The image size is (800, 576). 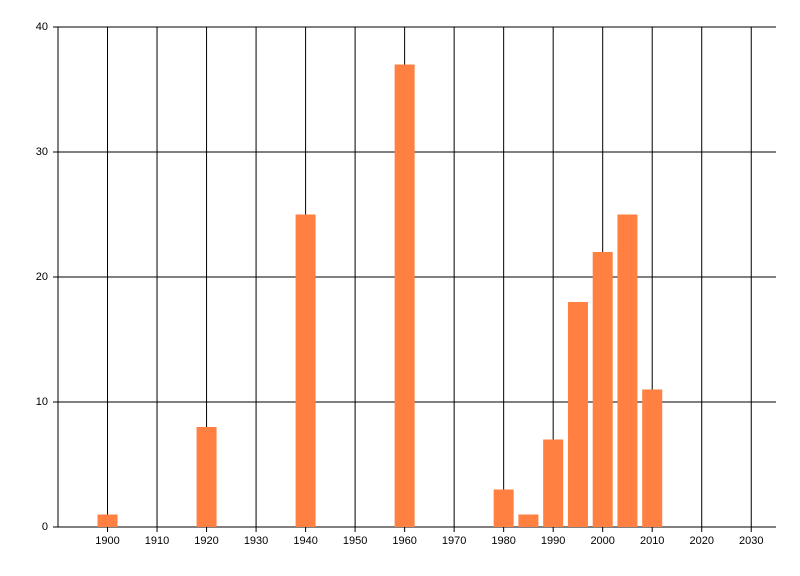 What do you see at coordinates (45, 527) in the screenshot?
I see `y-tick-label: 0` at bounding box center [45, 527].